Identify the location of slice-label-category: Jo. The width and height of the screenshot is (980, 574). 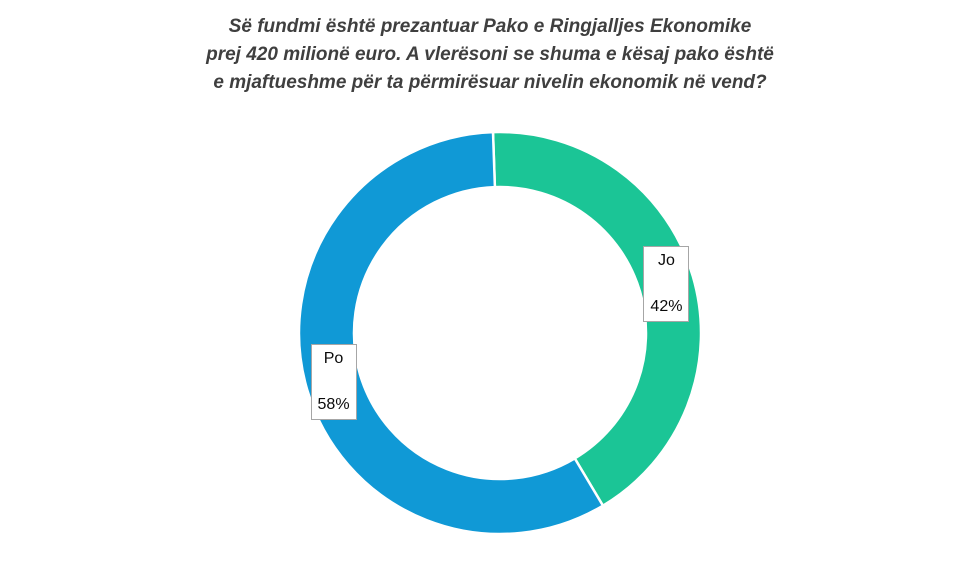
(666, 260).